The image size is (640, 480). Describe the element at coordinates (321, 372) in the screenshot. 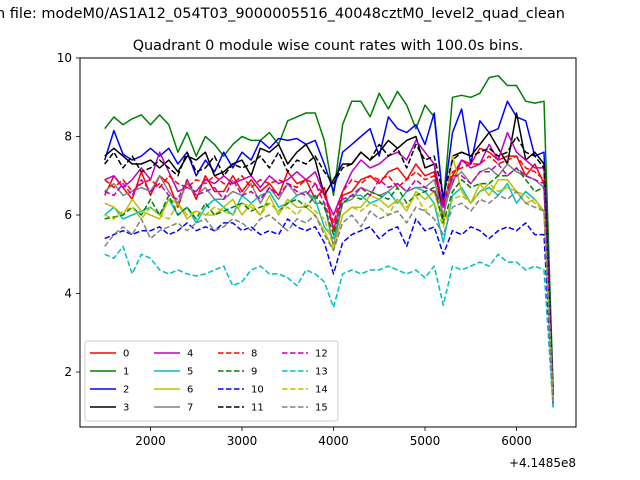

I see `legend-label-13: 13` at that location.